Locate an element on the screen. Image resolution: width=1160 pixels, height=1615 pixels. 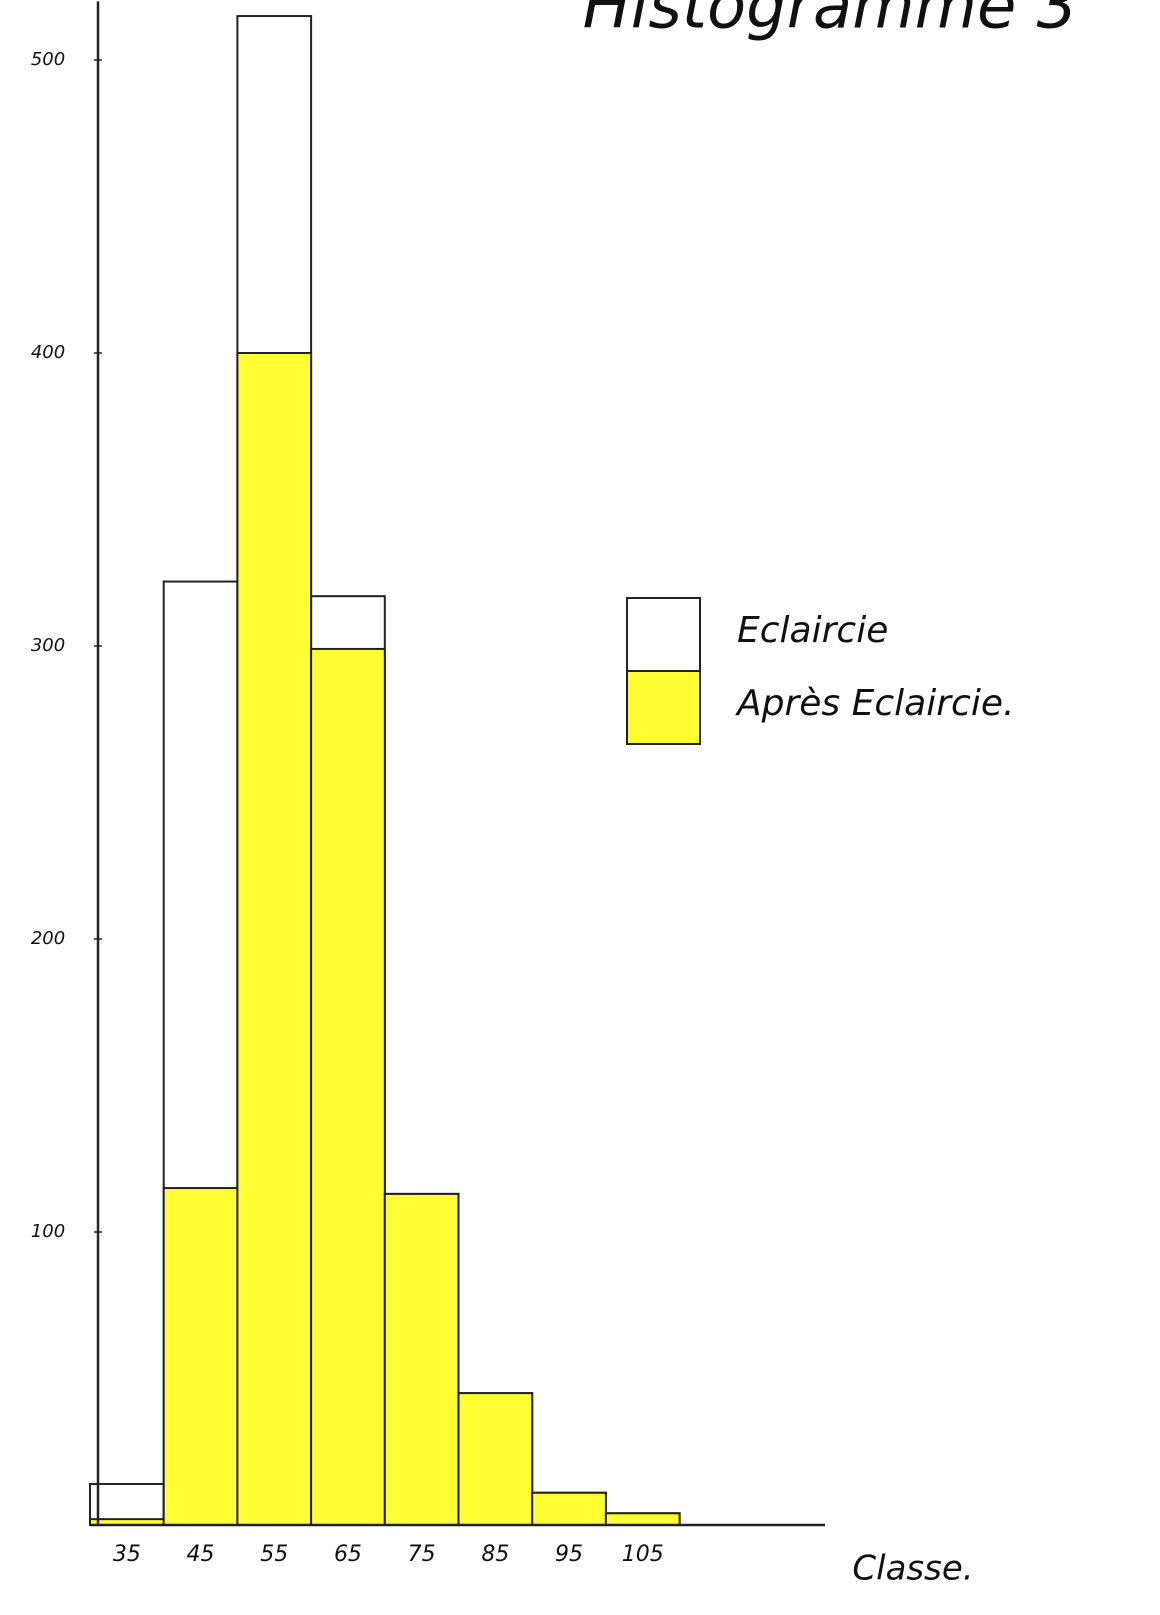
y-tick-label: 300 is located at coordinates (48, 645).